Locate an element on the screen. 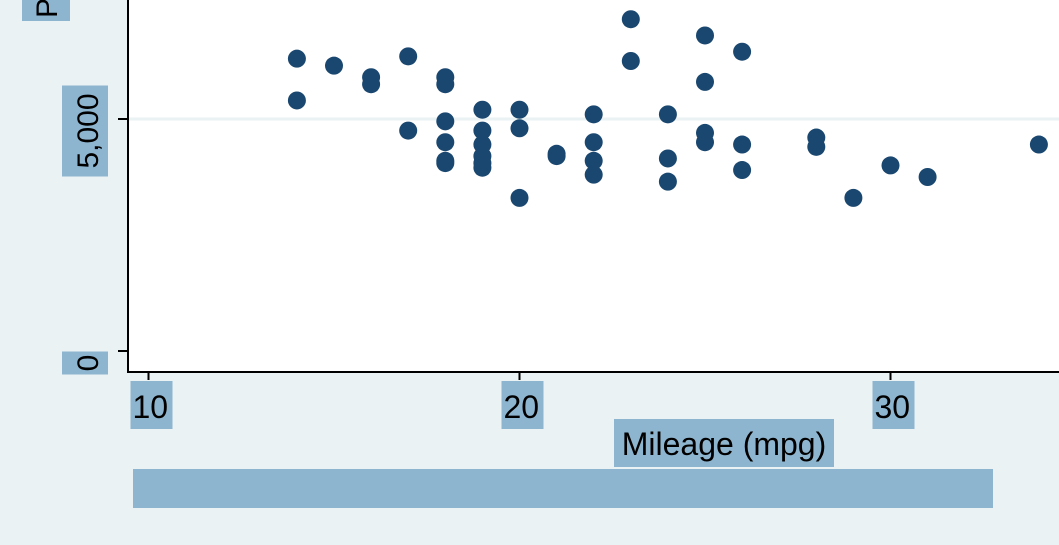  y-axis-title: P is located at coordinates (46, 10).